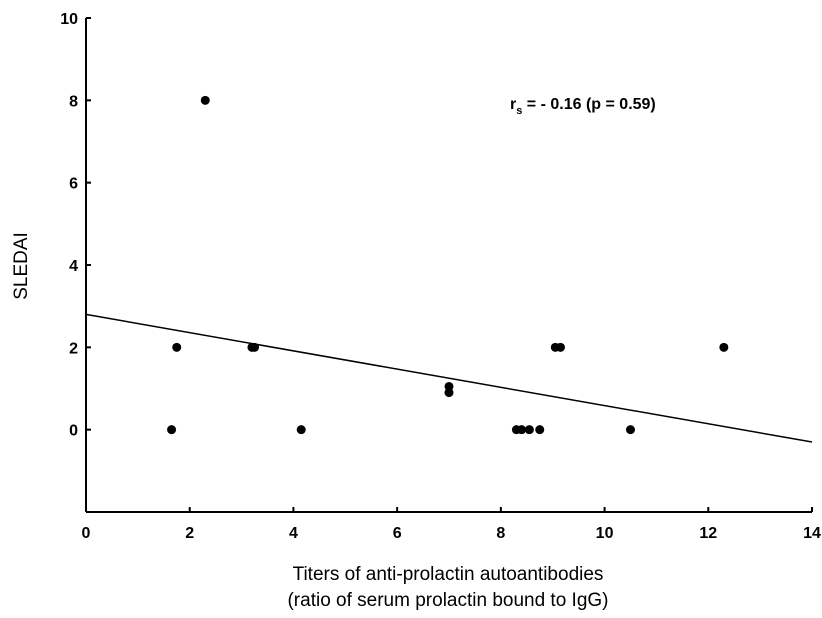 Image resolution: width=822 pixels, height=618 pixels. I want to click on x-tick-label: 0, so click(86, 533).